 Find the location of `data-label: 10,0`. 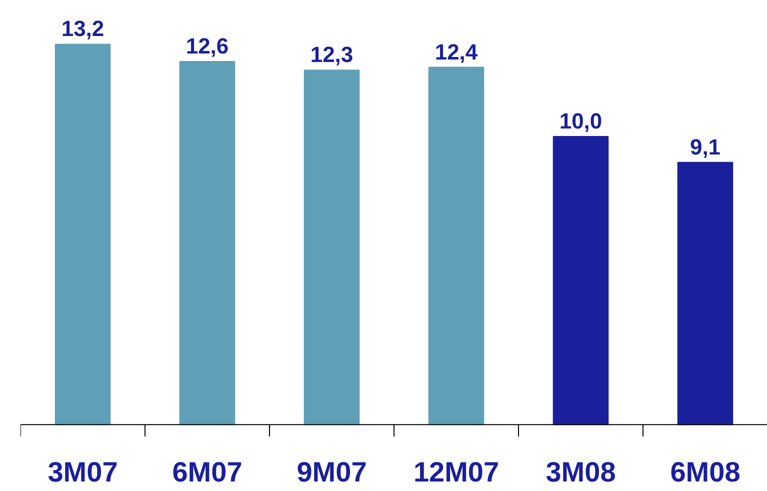

data-label: 10,0 is located at coordinates (580, 121).